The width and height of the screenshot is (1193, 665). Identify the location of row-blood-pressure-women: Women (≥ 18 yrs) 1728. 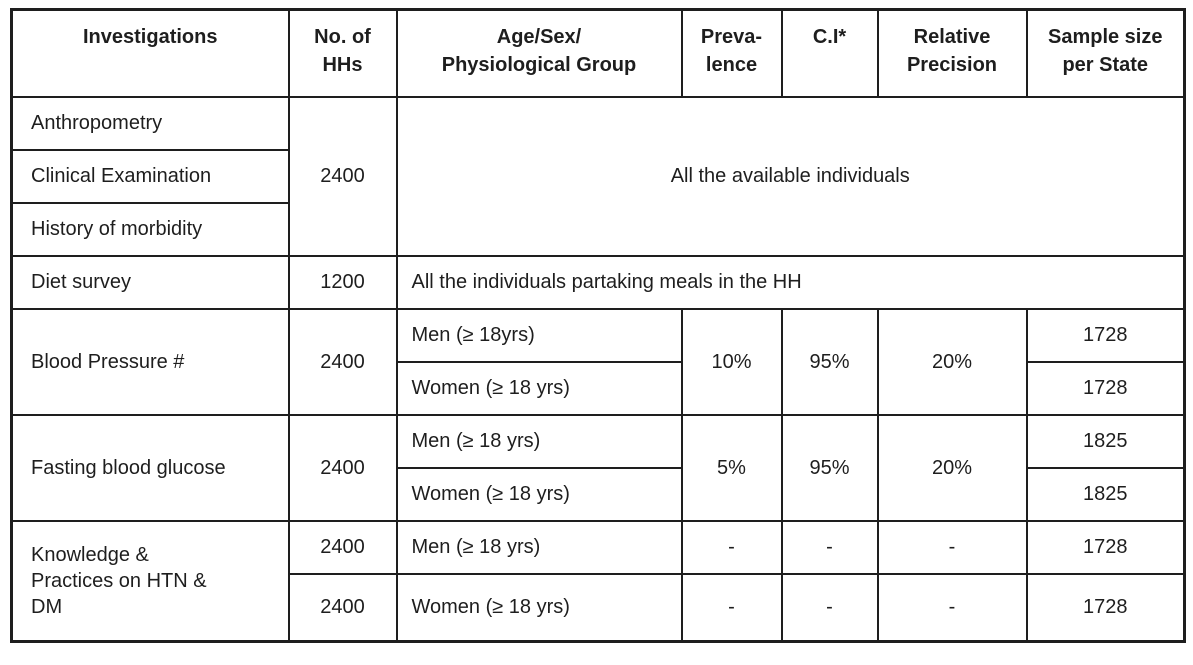
(599, 388).